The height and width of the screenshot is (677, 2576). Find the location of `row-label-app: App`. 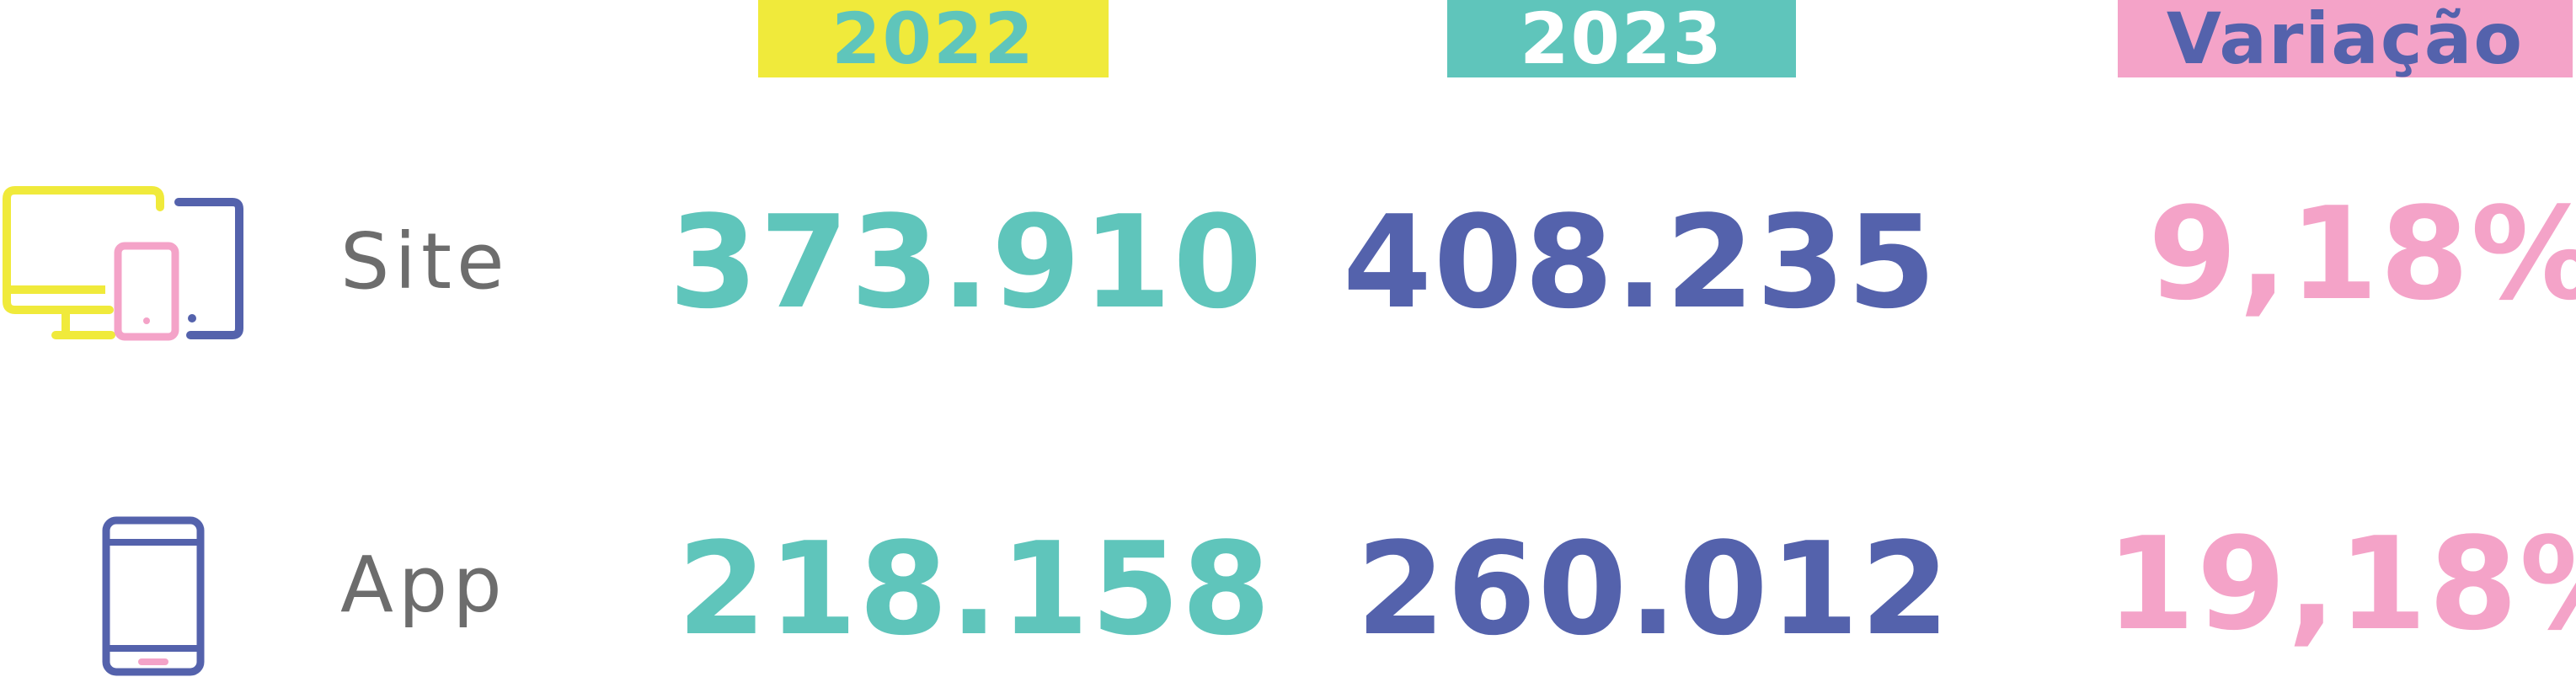

row-label-app: App is located at coordinates (423, 585).